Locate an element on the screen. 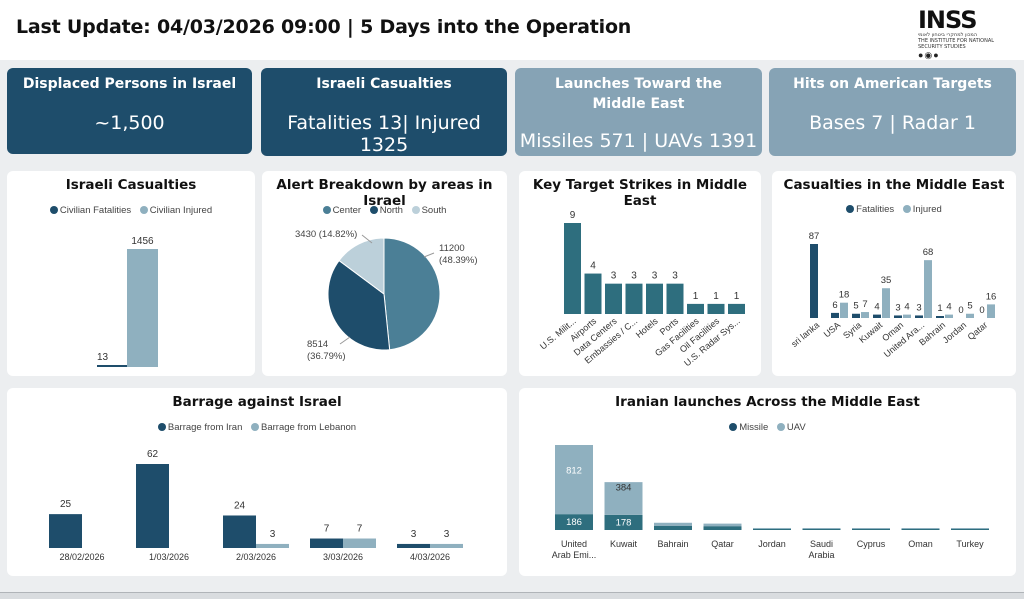 The height and width of the screenshot is (599, 1024). tick-label: 2/03/2026 is located at coordinates (256, 557).